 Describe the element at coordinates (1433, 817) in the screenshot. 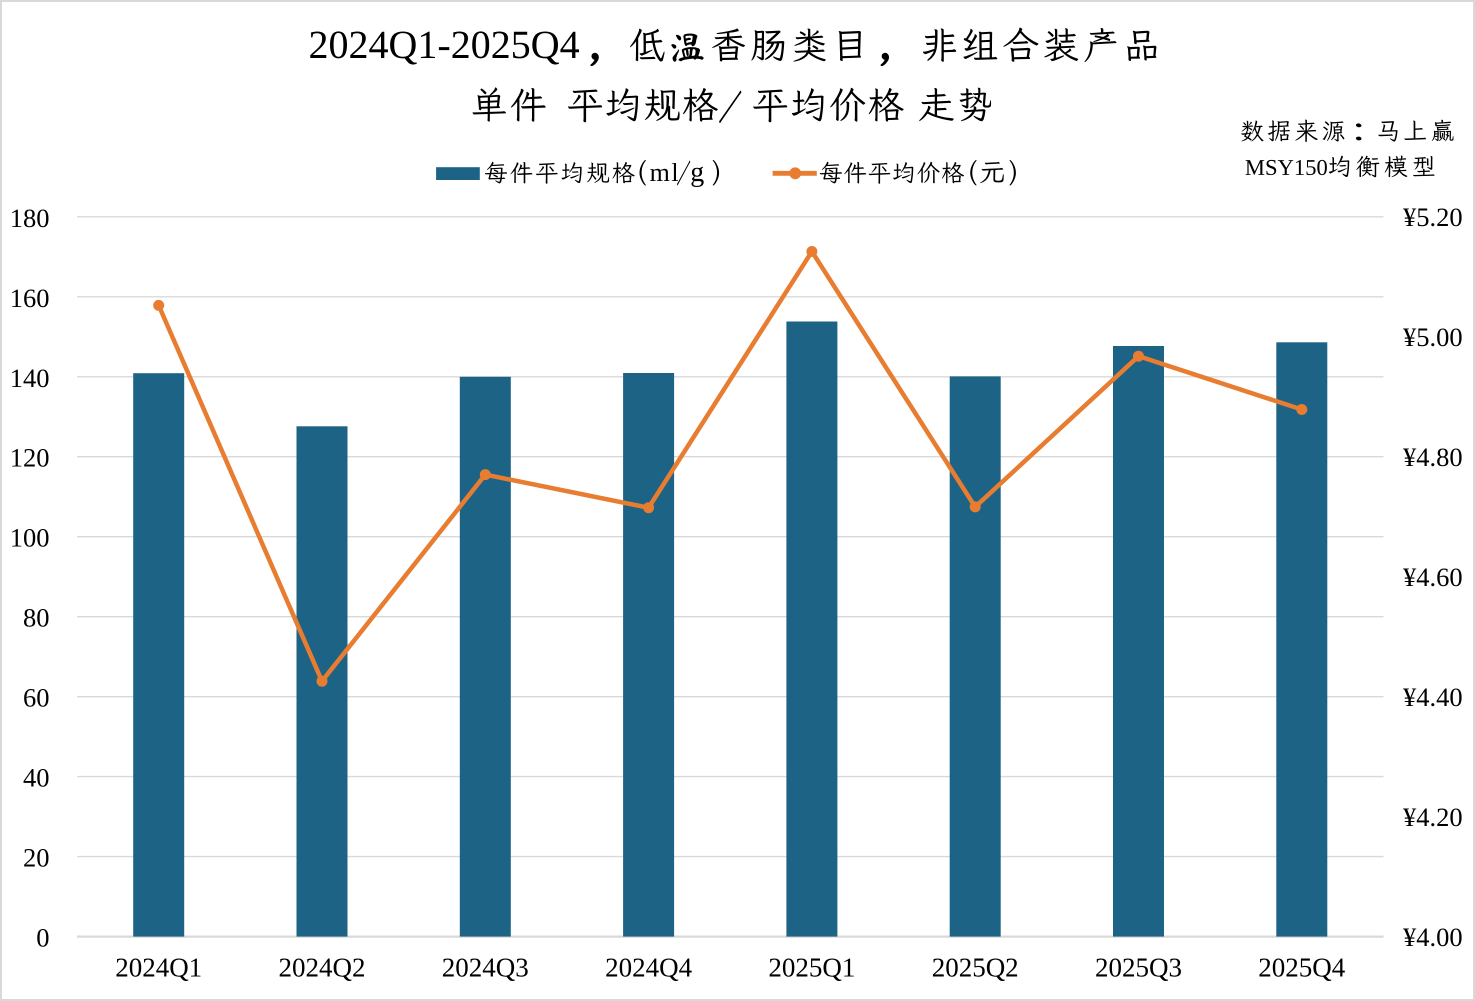

I see `svg-text: ¥4.20` at that location.